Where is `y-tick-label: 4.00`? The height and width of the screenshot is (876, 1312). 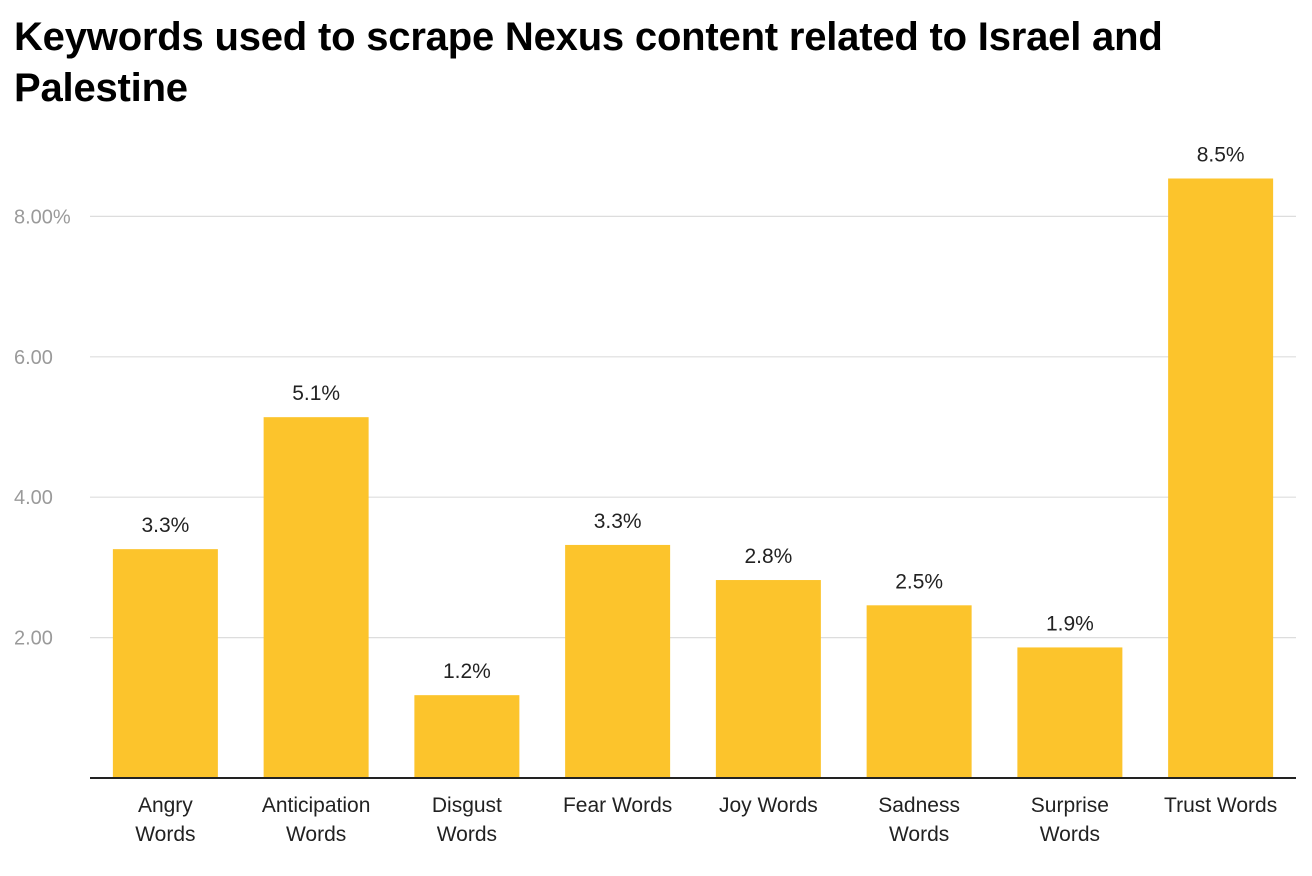 y-tick-label: 4.00 is located at coordinates (33, 498).